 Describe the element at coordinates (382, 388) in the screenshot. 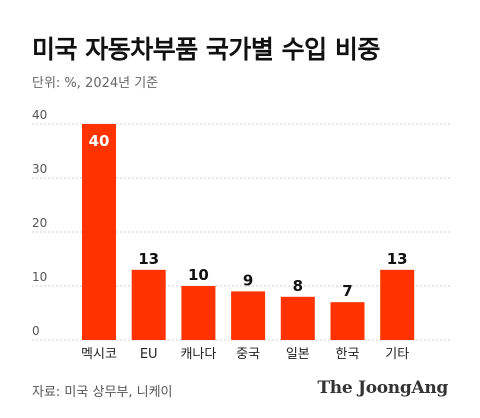

I see `publisher-logo: The JoongAng` at that location.